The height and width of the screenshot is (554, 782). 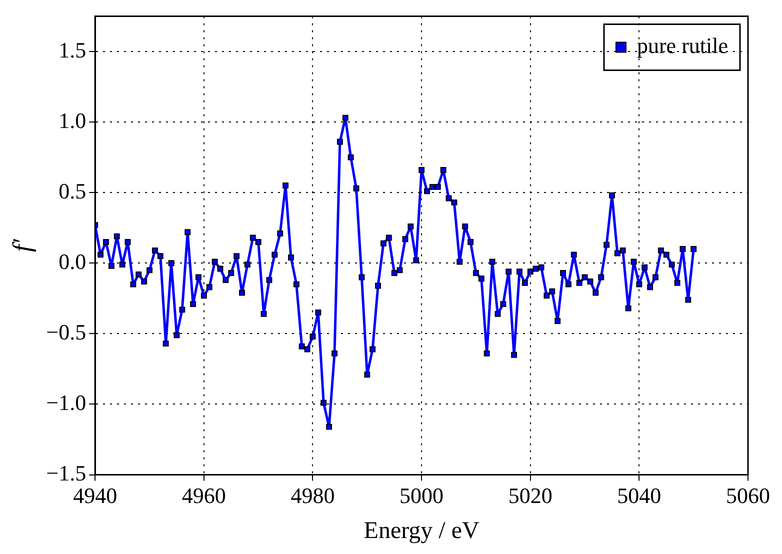 What do you see at coordinates (72, 261) in the screenshot?
I see `y-tick-label: 0.0` at bounding box center [72, 261].